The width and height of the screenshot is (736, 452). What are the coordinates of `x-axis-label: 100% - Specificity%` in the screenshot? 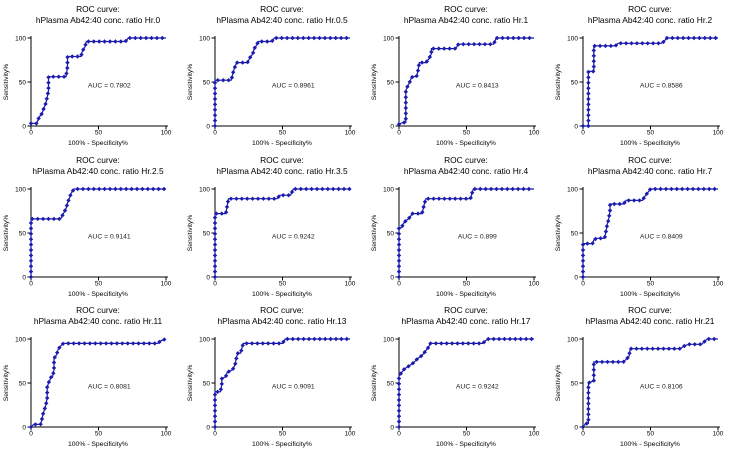 It's located at (650, 143).